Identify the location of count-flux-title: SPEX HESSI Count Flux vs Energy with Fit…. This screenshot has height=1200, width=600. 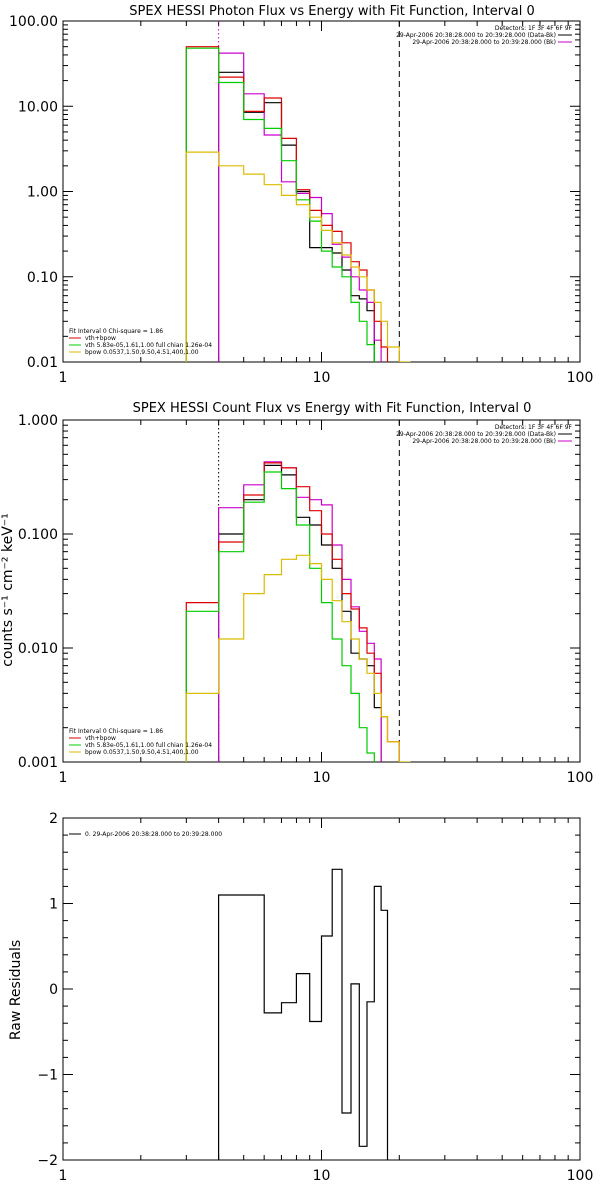
(332, 408).